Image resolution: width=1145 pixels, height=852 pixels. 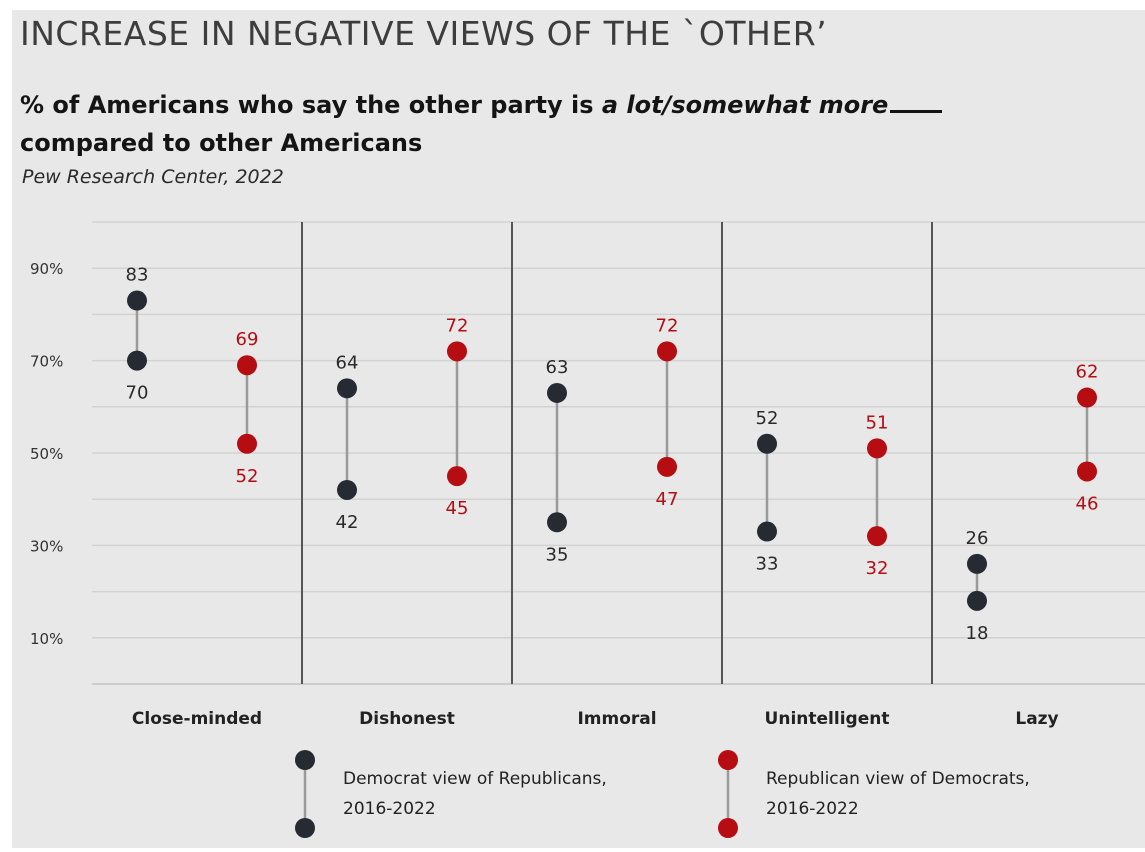 I want to click on y-tick-label: 70%, so click(x=46, y=362).